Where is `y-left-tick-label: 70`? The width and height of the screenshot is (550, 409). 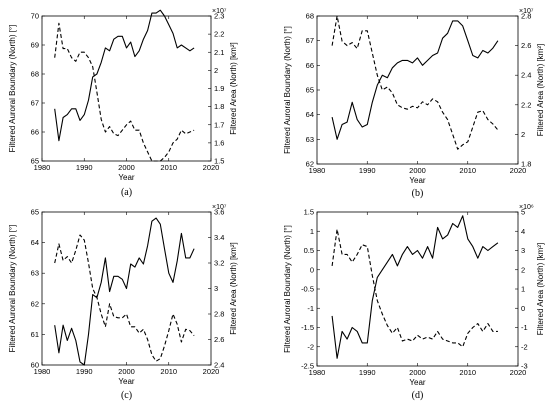
y-left-tick-label: 70 is located at coordinates (35, 16).